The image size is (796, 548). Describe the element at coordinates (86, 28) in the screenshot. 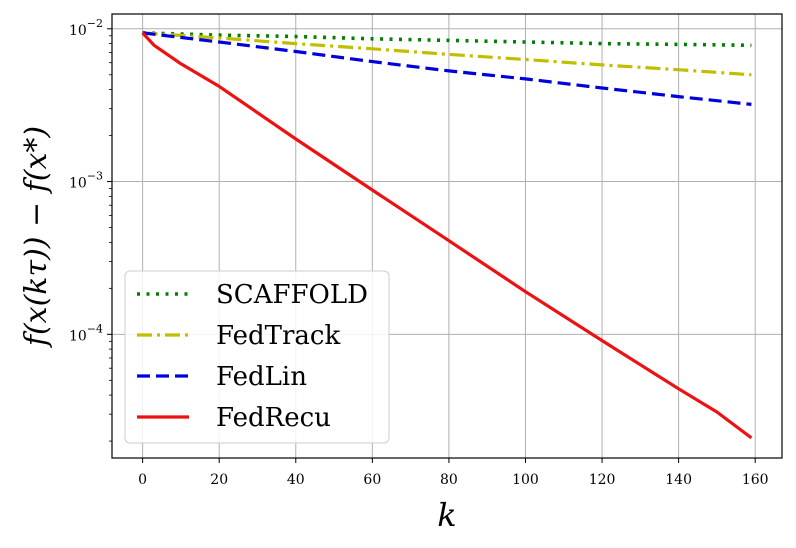

I see `y-tick-label: 10⁻²` at that location.